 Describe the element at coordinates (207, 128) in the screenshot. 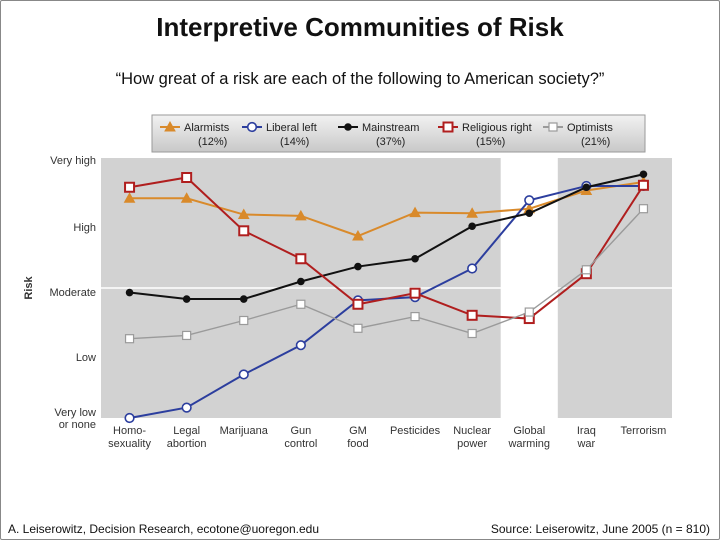

I see `legend-label: Alarmists` at that location.